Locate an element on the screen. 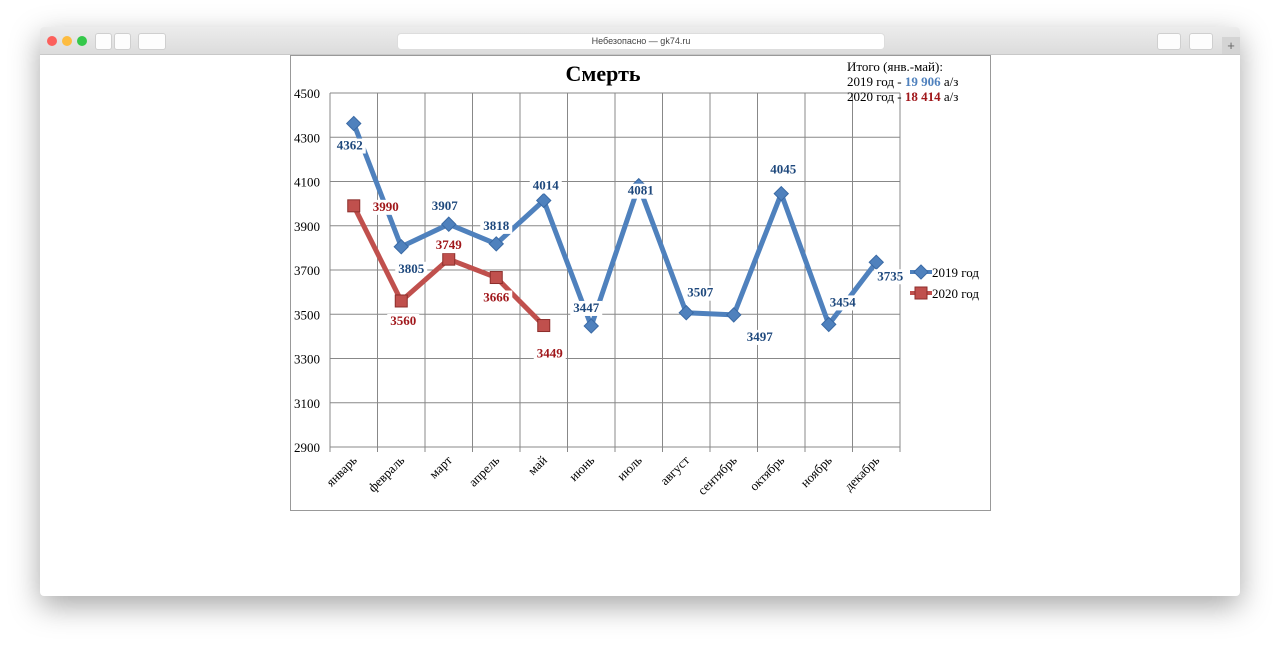 The image size is (1280, 649). data-label: 4045 is located at coordinates (783, 169).